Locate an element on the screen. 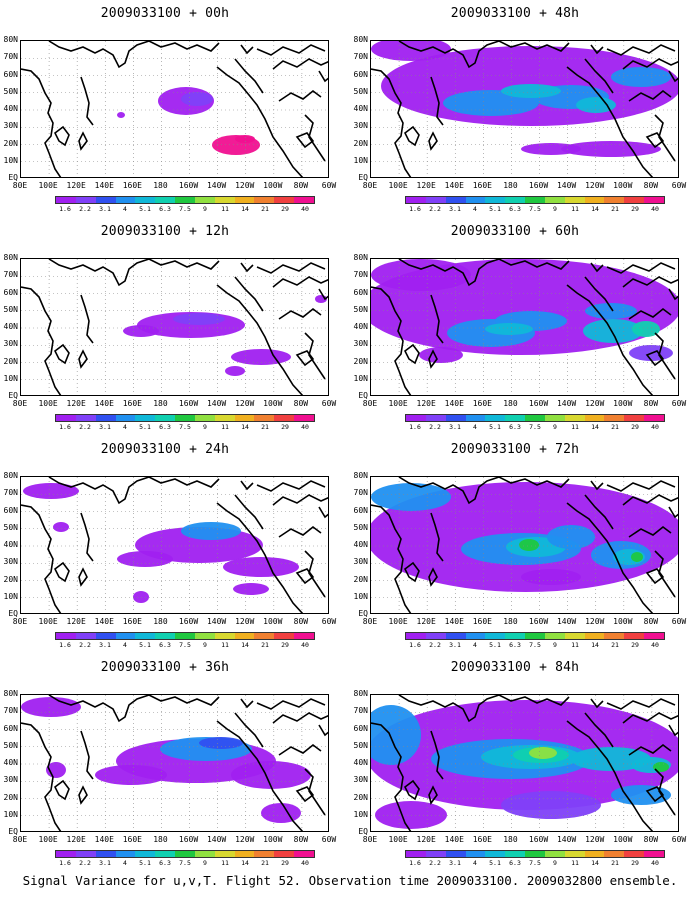  panel-title: 2009033100 + 72h is located at coordinates (515, 449).